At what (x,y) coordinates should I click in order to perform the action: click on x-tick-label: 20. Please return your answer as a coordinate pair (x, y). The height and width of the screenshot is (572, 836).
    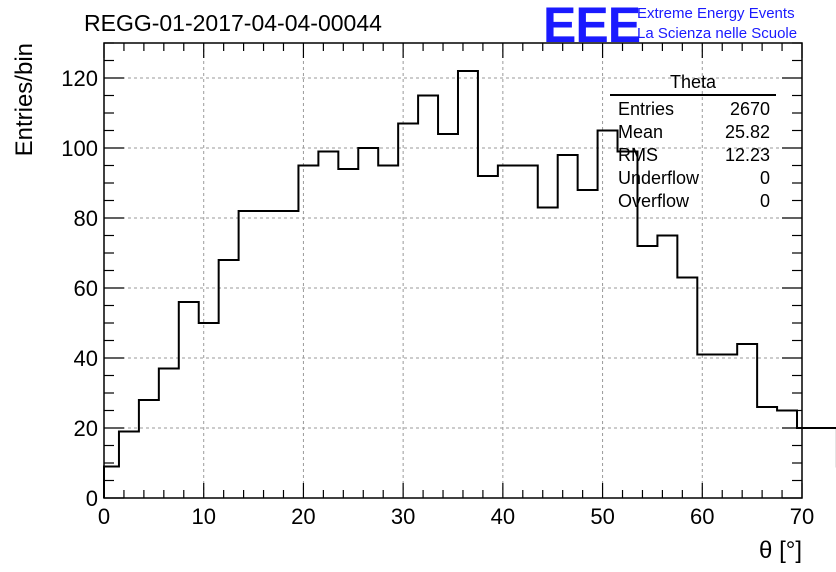
    Looking at the image, I should click on (303, 516).